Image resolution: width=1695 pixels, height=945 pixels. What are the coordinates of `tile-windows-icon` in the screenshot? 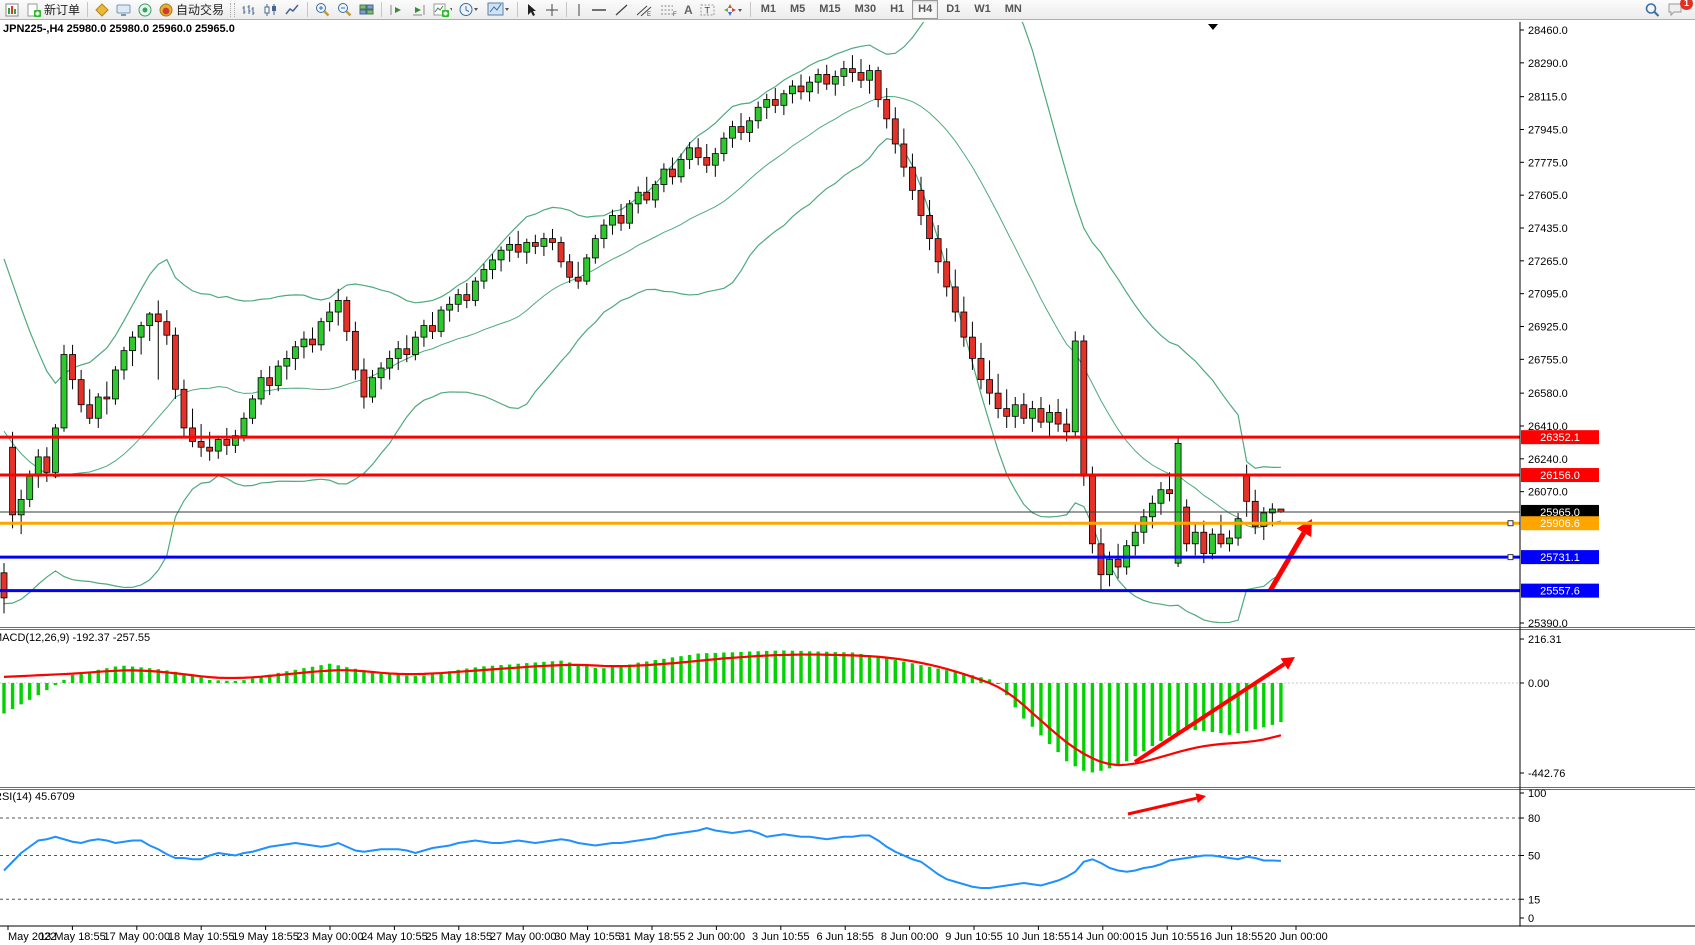 It's located at (366, 10).